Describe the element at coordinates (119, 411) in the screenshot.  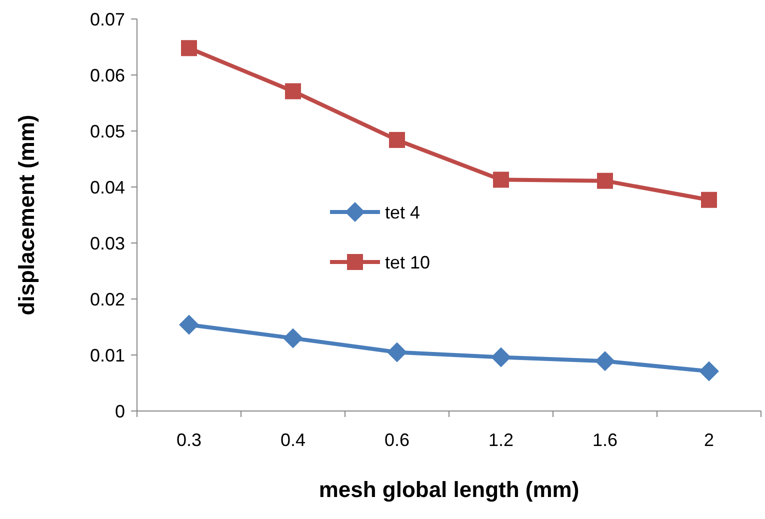
I see `y-tick-label: 0` at that location.